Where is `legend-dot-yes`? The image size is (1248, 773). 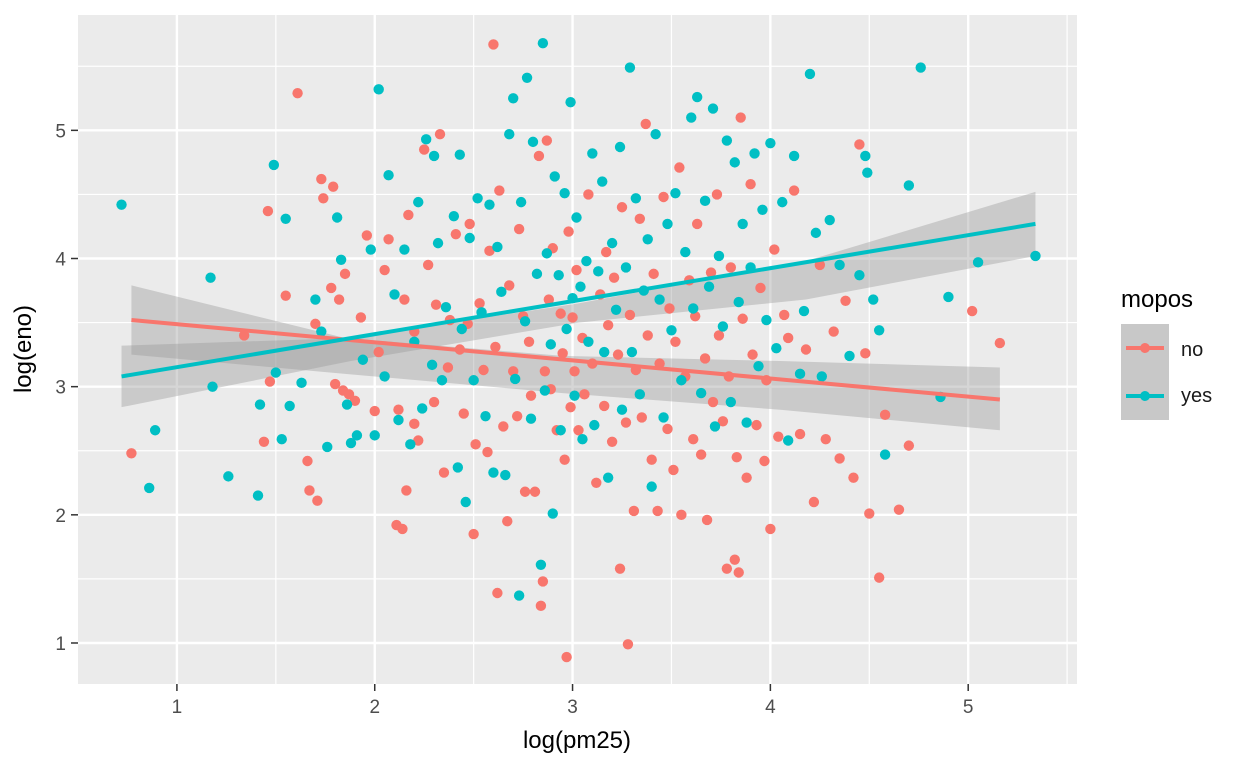
legend-dot-yes is located at coordinates (1145, 396).